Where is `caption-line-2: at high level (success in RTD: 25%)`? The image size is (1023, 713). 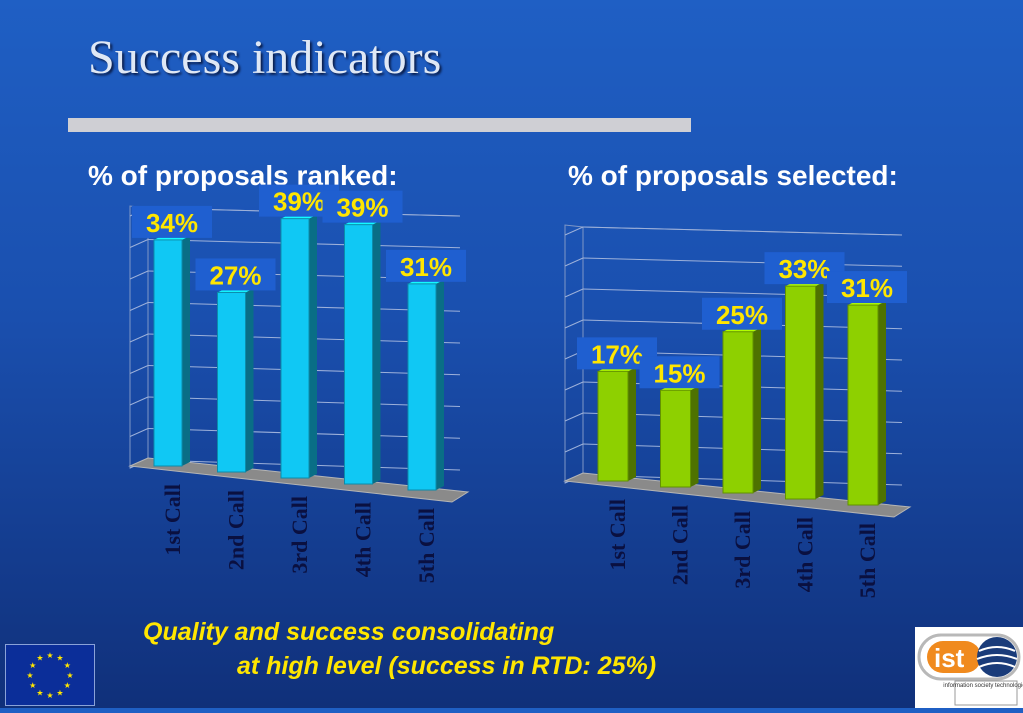
caption-line-2: at high level (success in RTD: 25%) is located at coordinates (447, 666).